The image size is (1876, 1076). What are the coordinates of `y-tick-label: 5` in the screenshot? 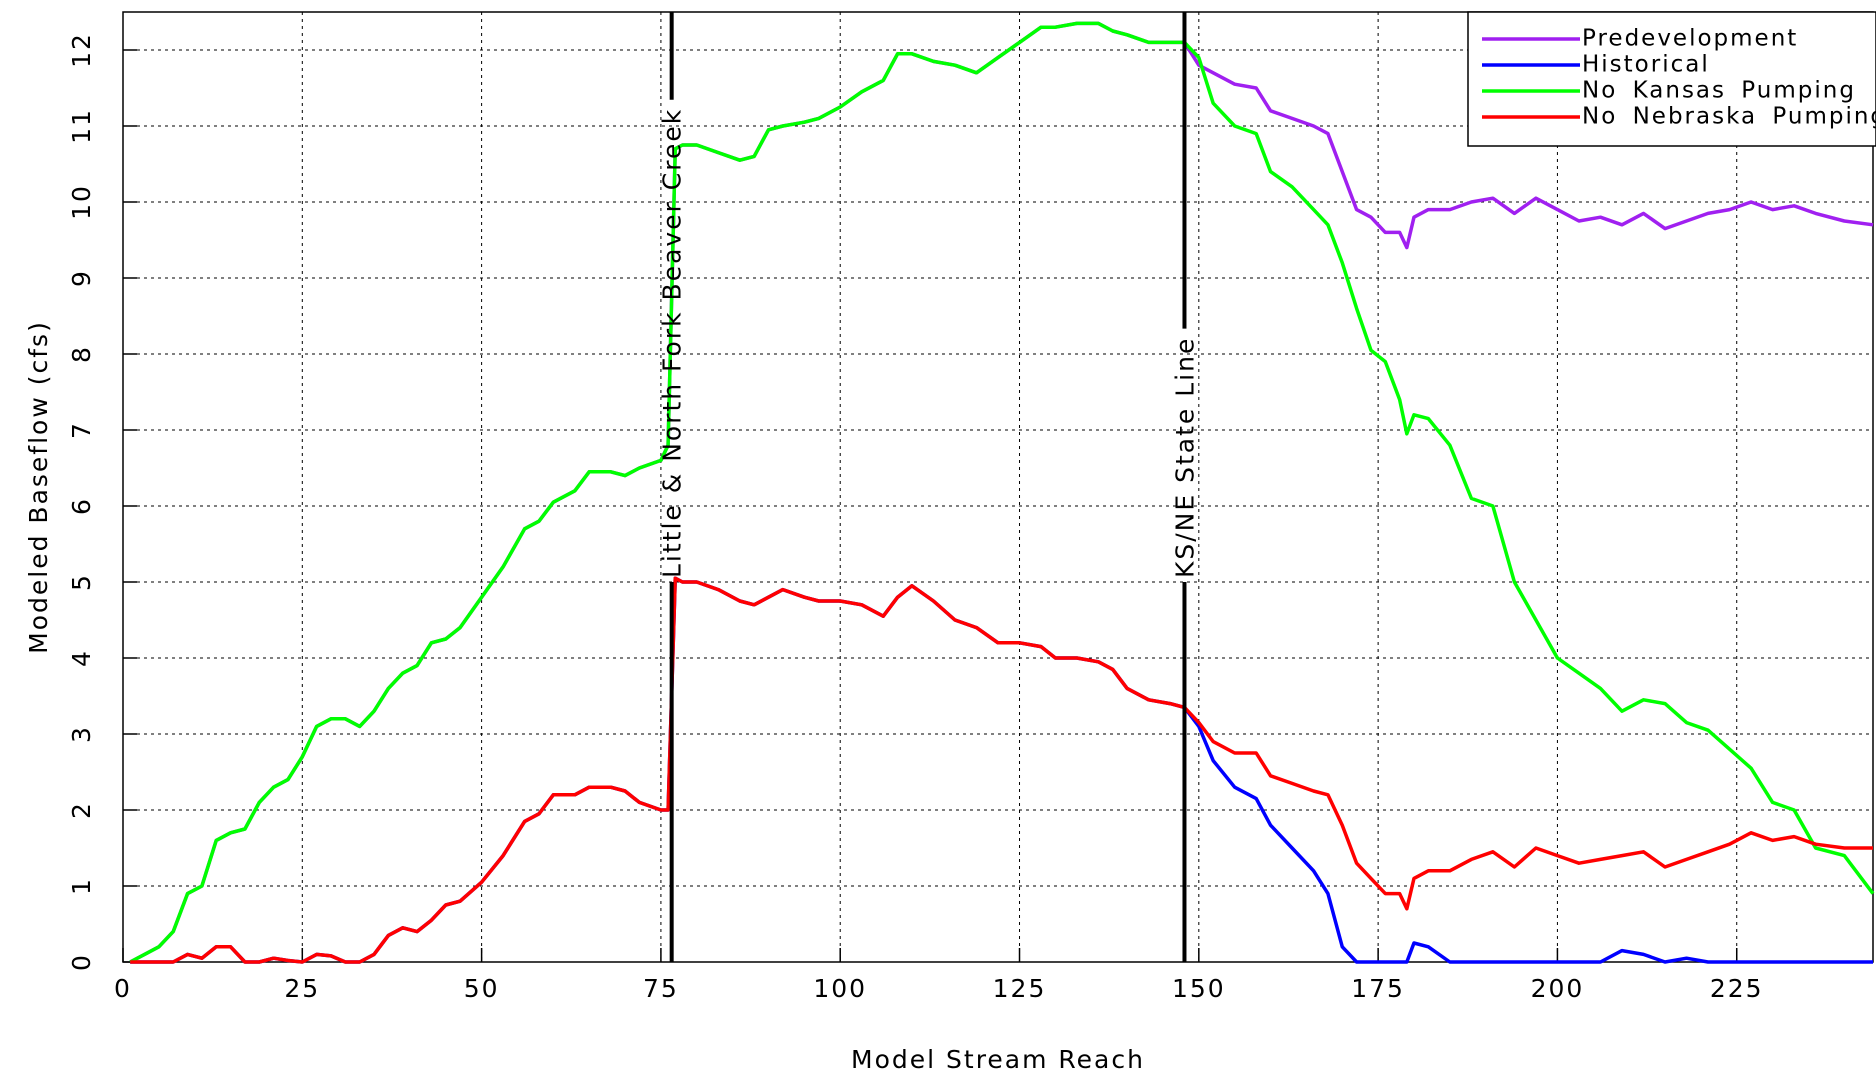 It's located at (81, 582).